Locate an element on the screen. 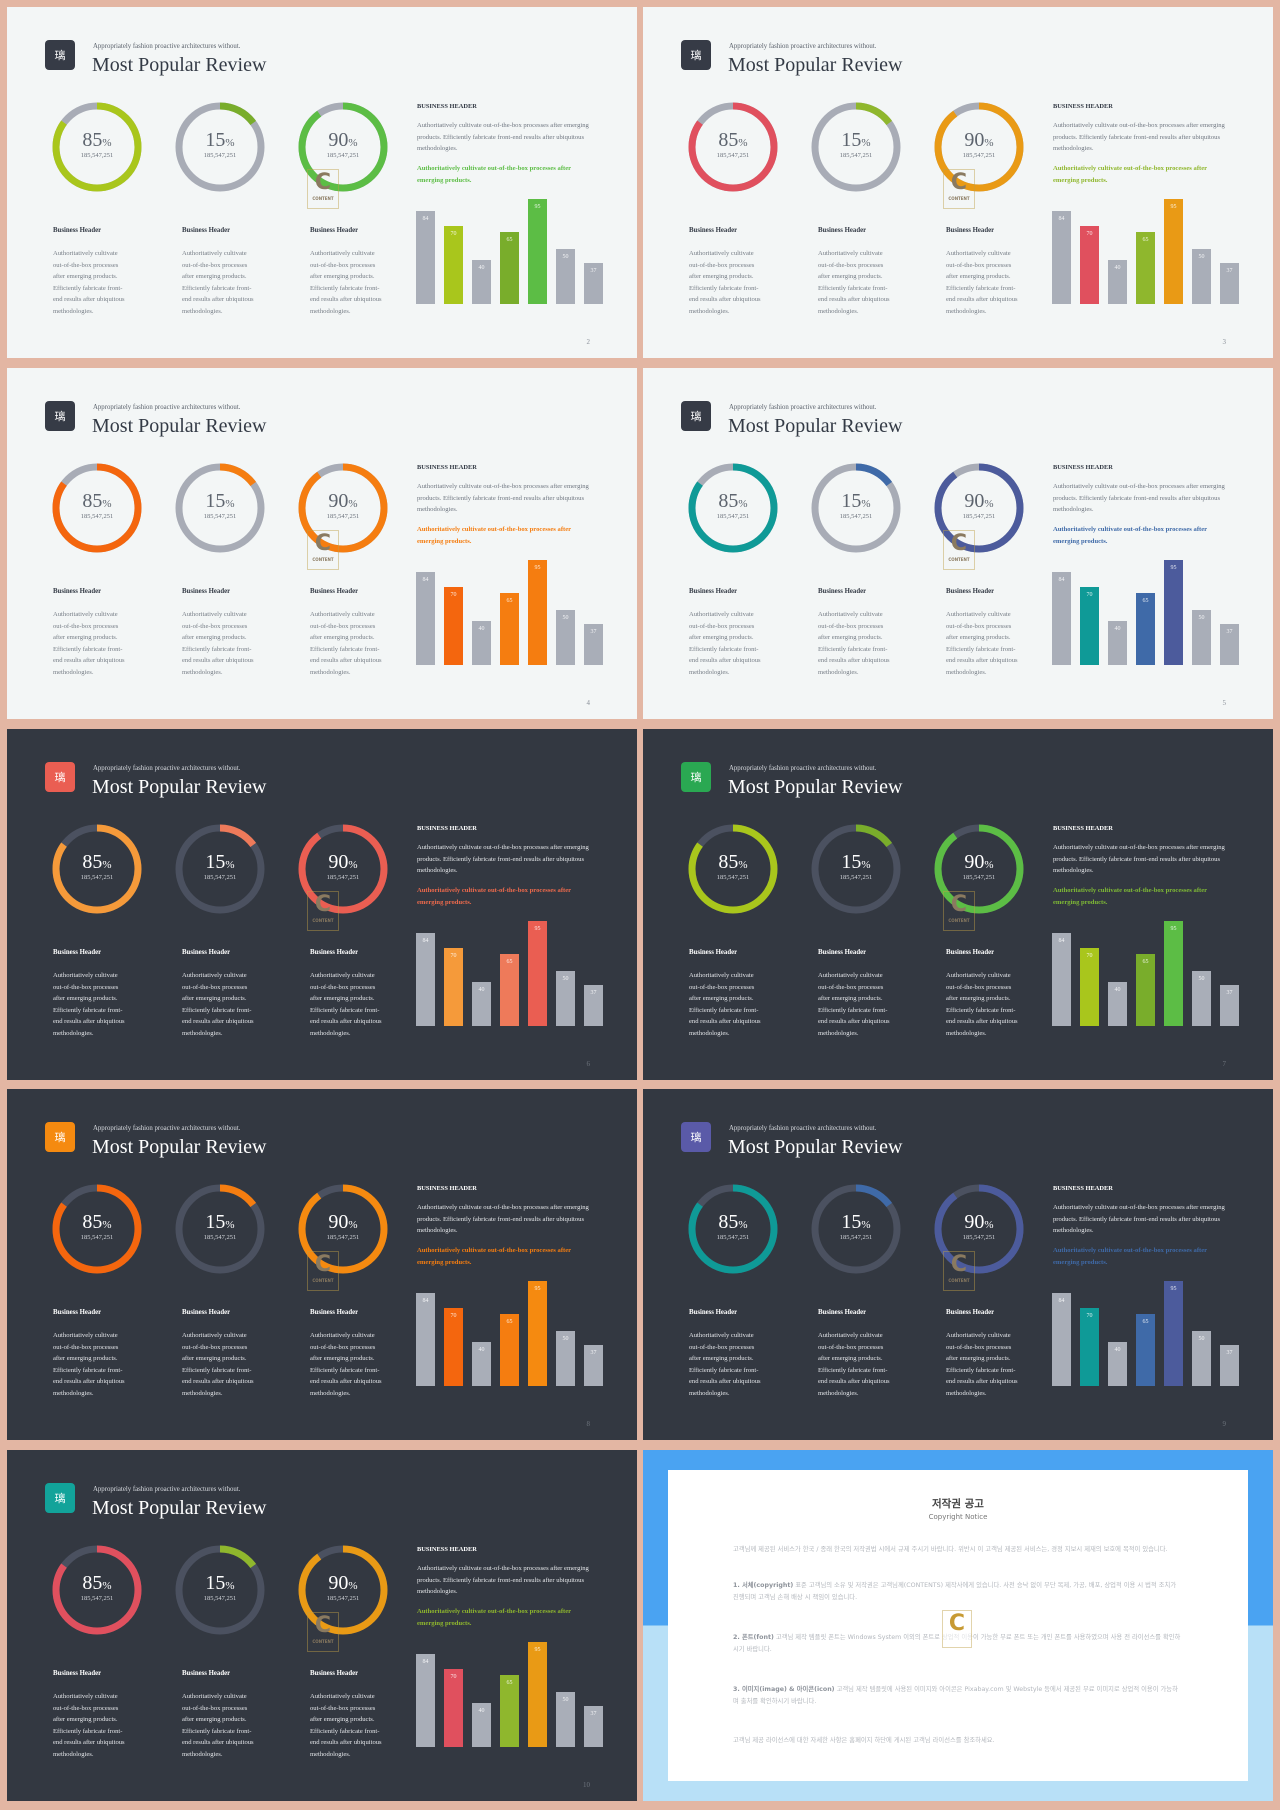  bar-label: 84 is located at coordinates (1061, 1300).